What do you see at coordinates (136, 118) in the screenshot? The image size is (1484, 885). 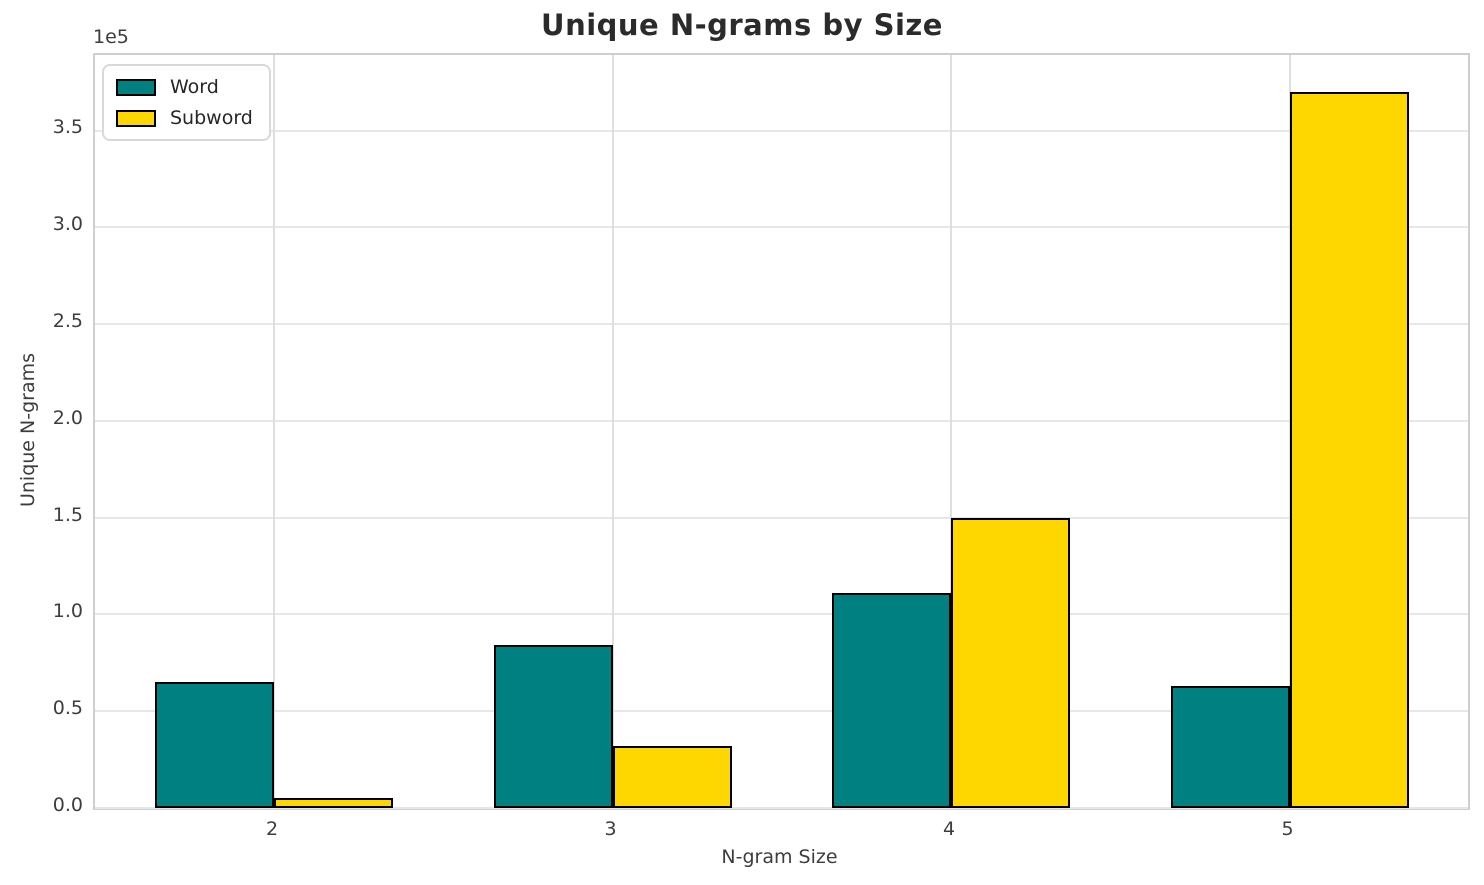 I see `subword-series-swatch` at bounding box center [136, 118].